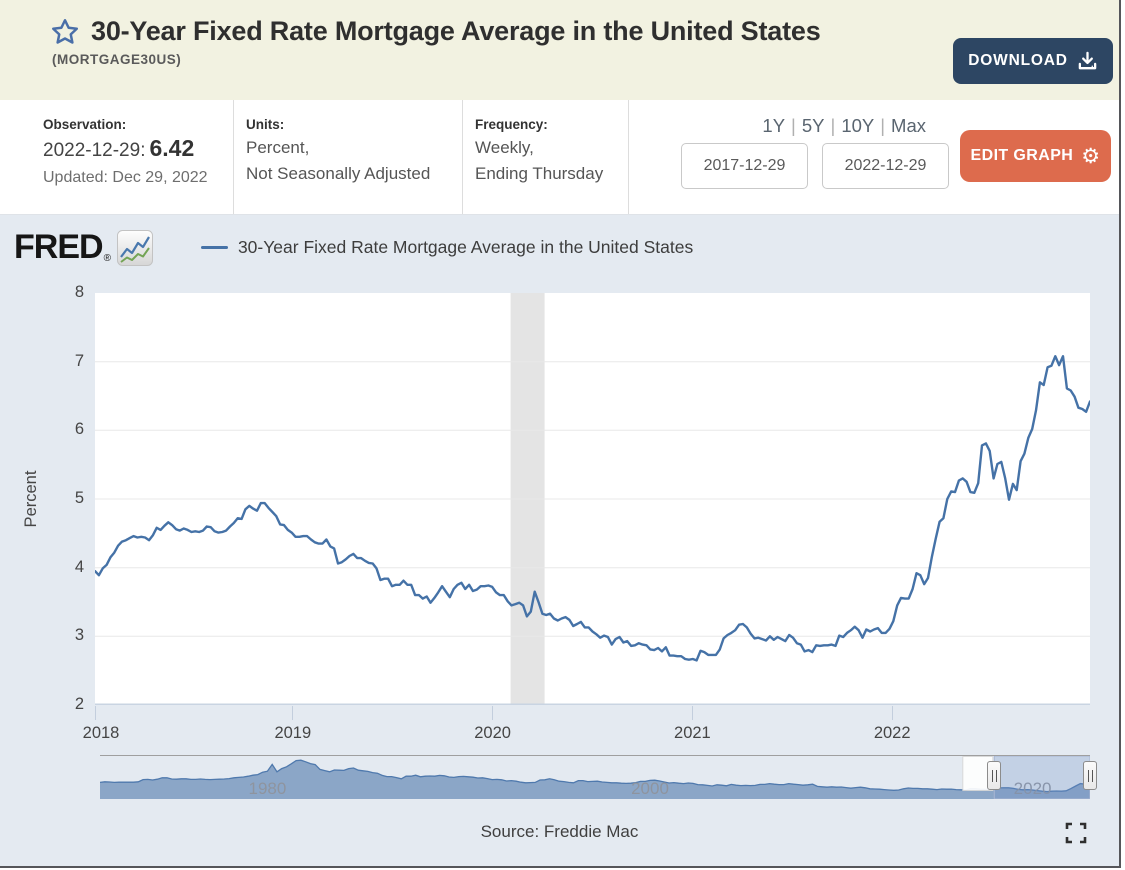 The image size is (1125, 870). I want to click on x-tick-label-2018: 2018, so click(101, 733).